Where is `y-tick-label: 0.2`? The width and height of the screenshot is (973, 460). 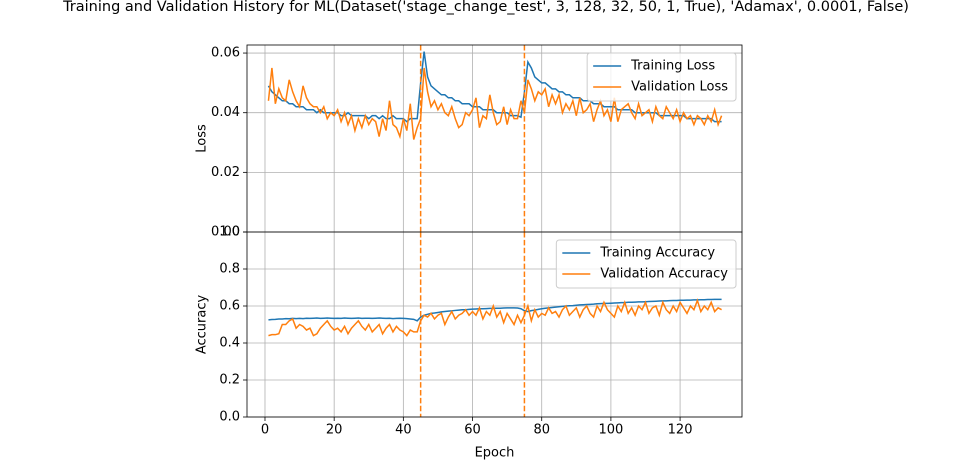 y-tick-label: 0.2 is located at coordinates (229, 380).